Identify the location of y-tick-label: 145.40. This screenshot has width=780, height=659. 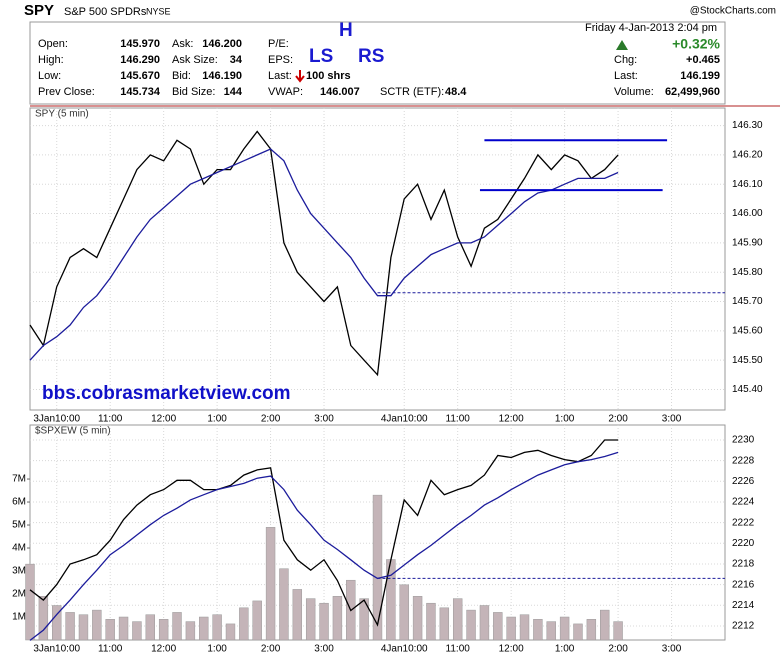
(747, 389).